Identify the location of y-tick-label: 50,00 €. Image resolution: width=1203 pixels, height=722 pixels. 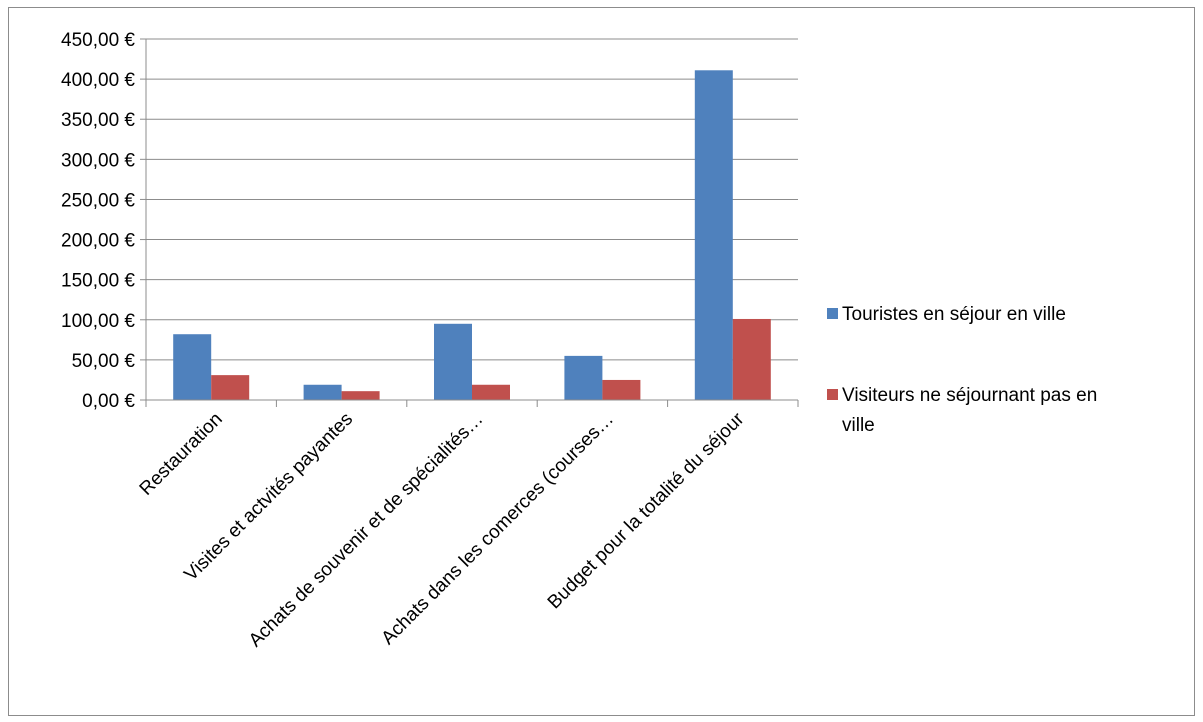
(104, 361).